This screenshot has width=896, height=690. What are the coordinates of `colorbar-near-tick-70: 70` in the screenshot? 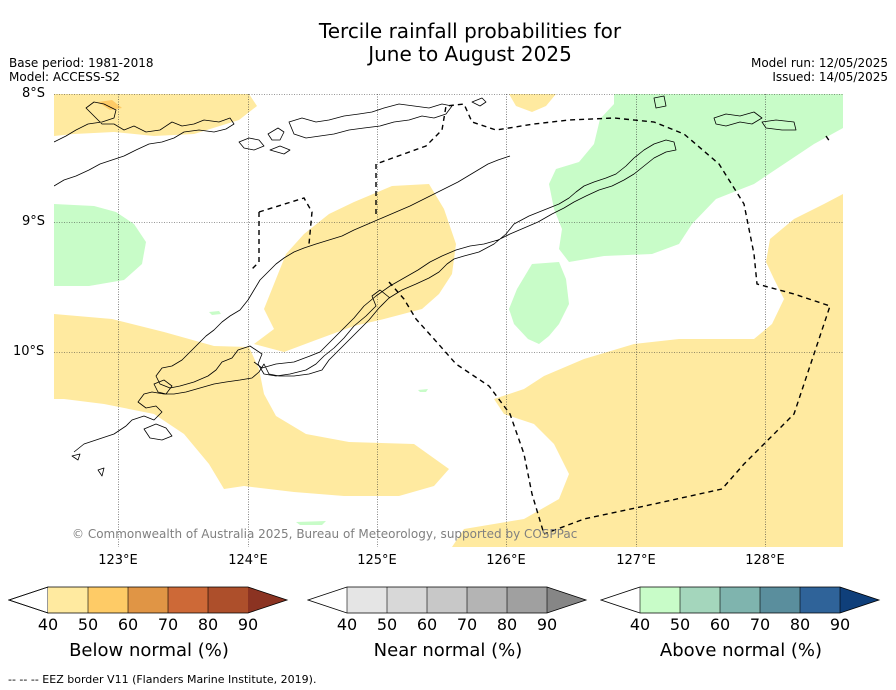 It's located at (467, 624).